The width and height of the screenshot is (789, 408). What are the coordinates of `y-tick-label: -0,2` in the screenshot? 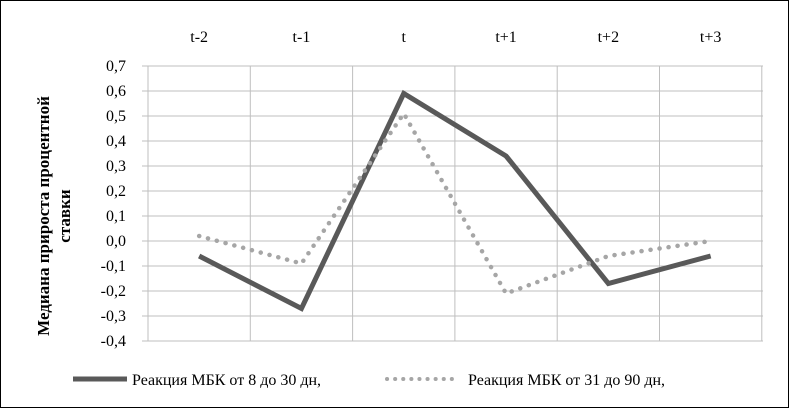 It's located at (113, 291).